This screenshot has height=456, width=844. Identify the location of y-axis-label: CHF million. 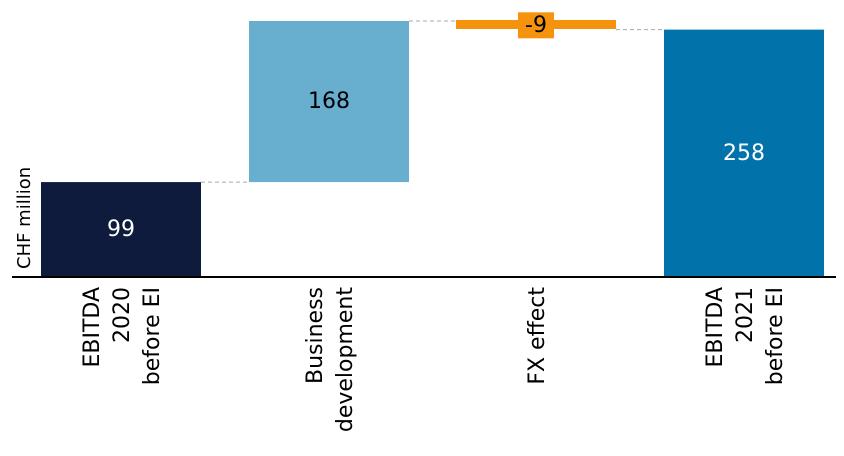
(24, 218).